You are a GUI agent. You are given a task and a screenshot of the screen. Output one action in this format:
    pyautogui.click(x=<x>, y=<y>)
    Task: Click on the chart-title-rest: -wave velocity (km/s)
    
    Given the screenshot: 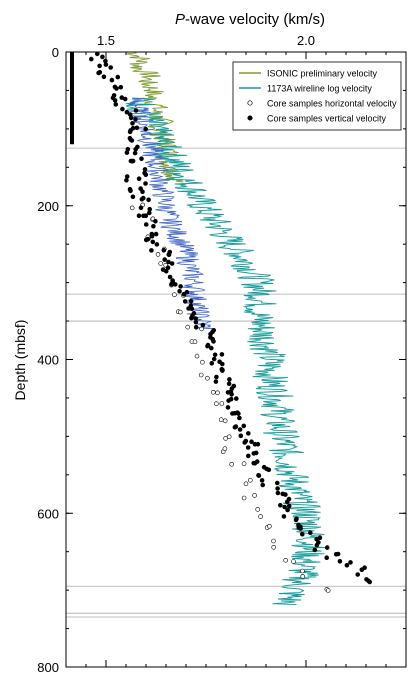 What is the action you would take?
    pyautogui.click(x=255, y=19)
    